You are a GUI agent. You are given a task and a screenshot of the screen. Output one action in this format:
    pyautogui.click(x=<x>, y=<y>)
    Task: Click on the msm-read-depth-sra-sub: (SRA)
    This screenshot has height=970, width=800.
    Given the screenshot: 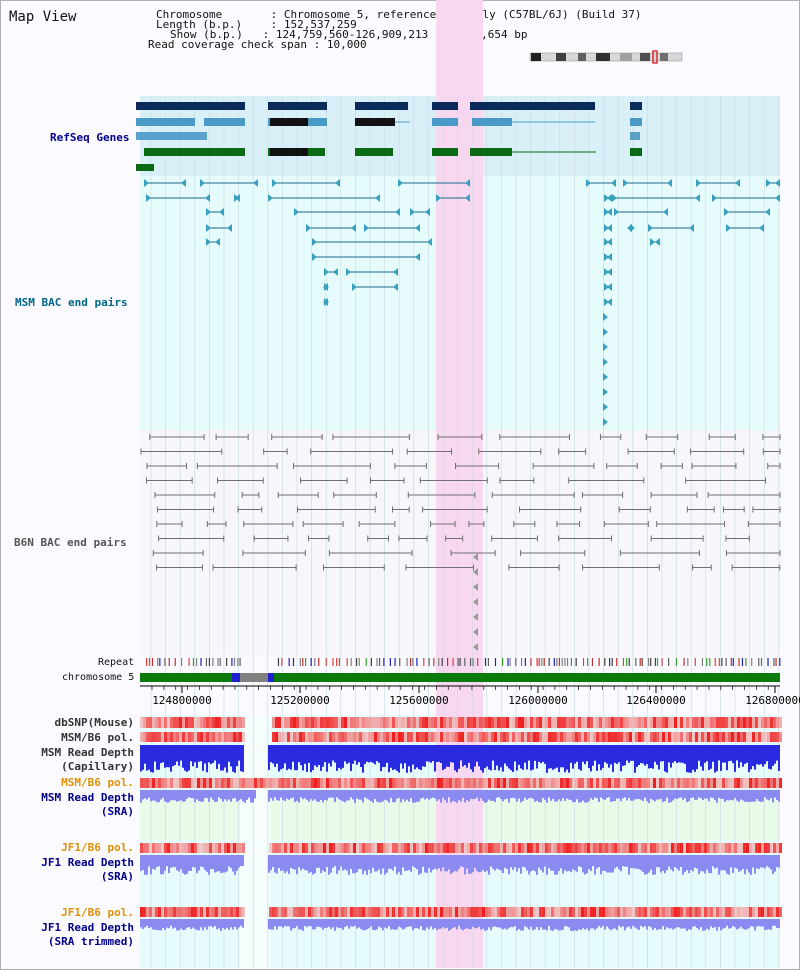 What is the action you would take?
    pyautogui.click(x=117, y=811)
    